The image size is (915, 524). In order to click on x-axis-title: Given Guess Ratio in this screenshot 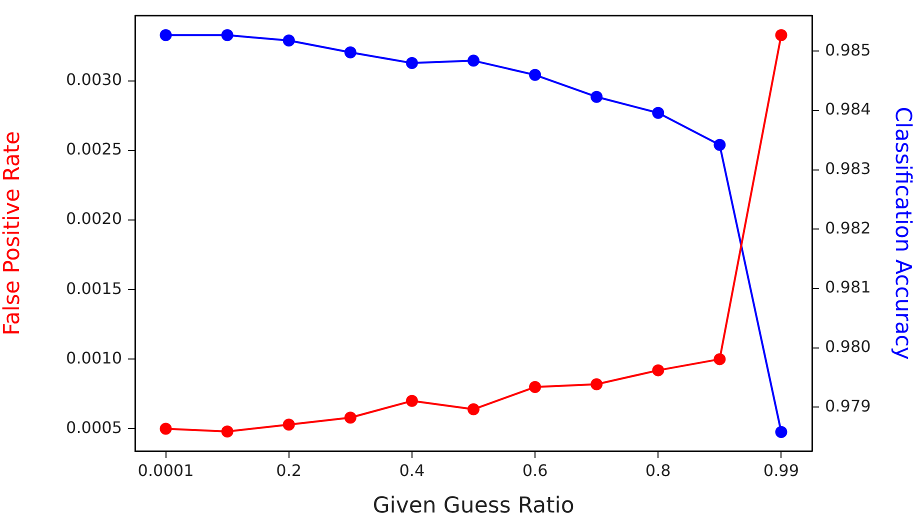, I will do `click(473, 506)`.